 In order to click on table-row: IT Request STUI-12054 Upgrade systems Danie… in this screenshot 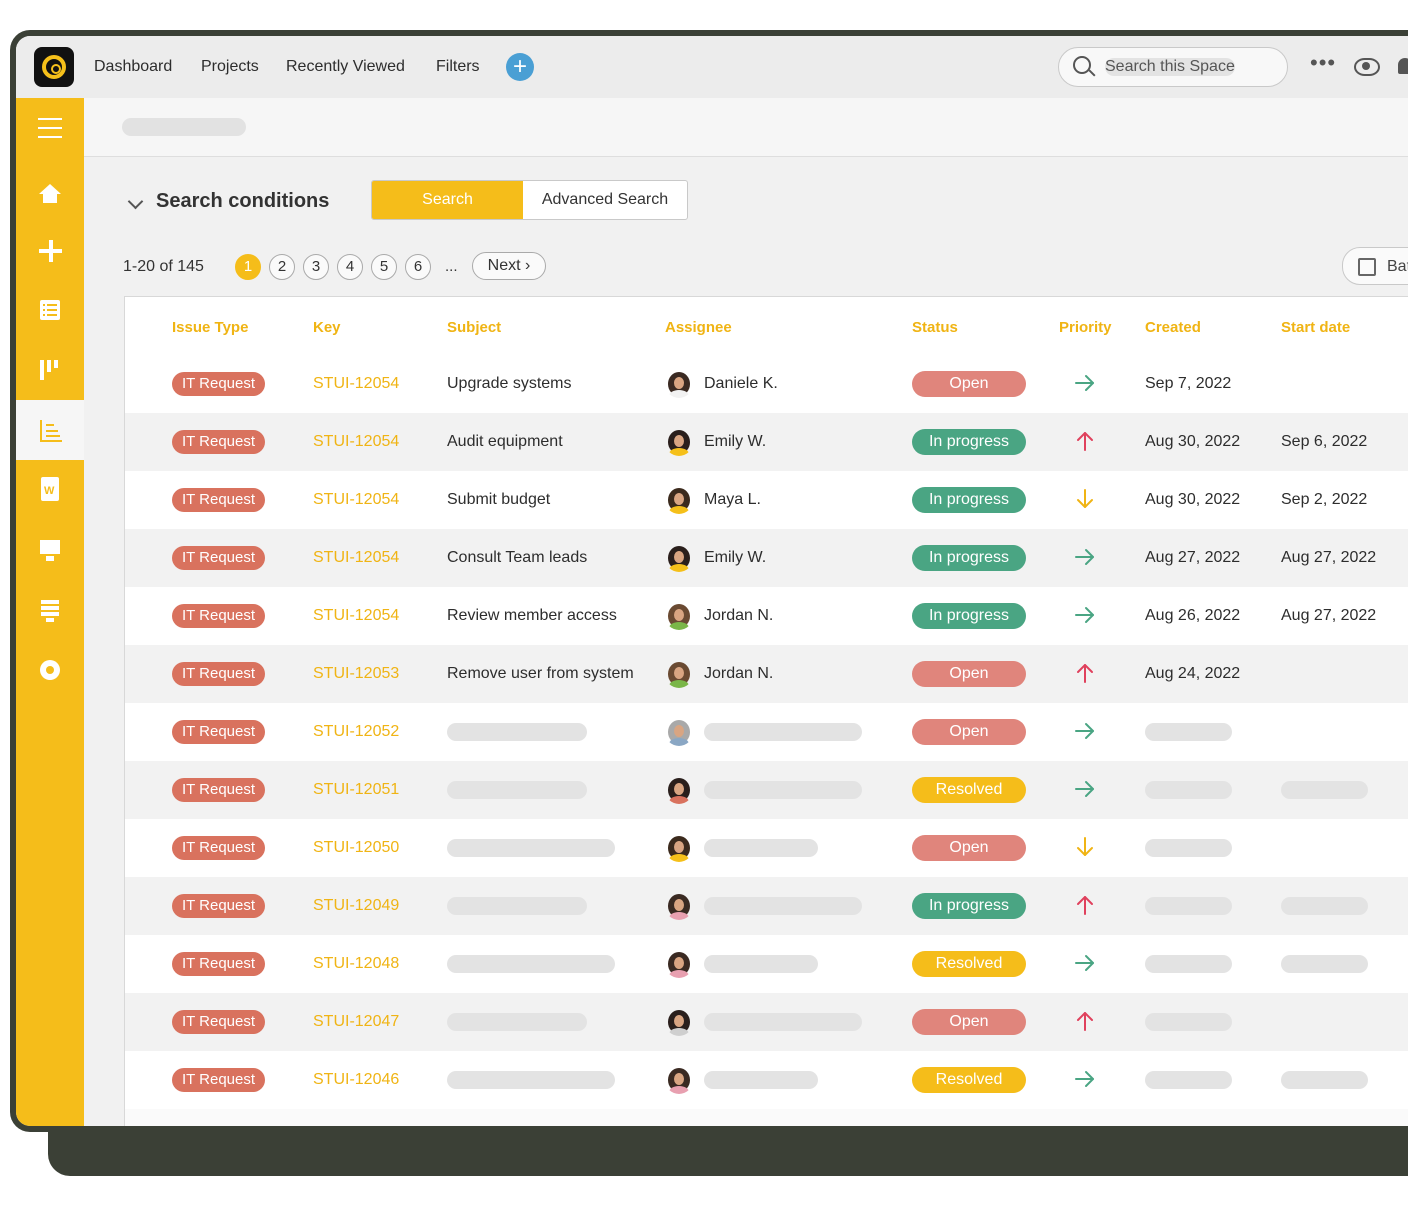, I will do `click(766, 384)`.